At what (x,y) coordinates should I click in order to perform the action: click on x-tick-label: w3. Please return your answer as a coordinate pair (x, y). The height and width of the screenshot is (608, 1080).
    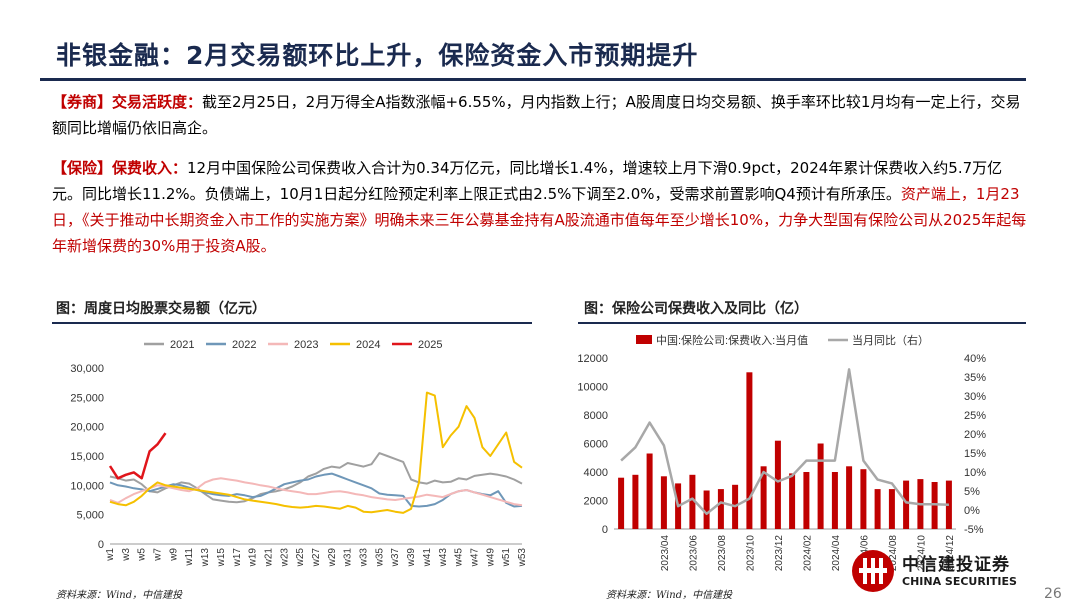
    Looking at the image, I should click on (126, 555).